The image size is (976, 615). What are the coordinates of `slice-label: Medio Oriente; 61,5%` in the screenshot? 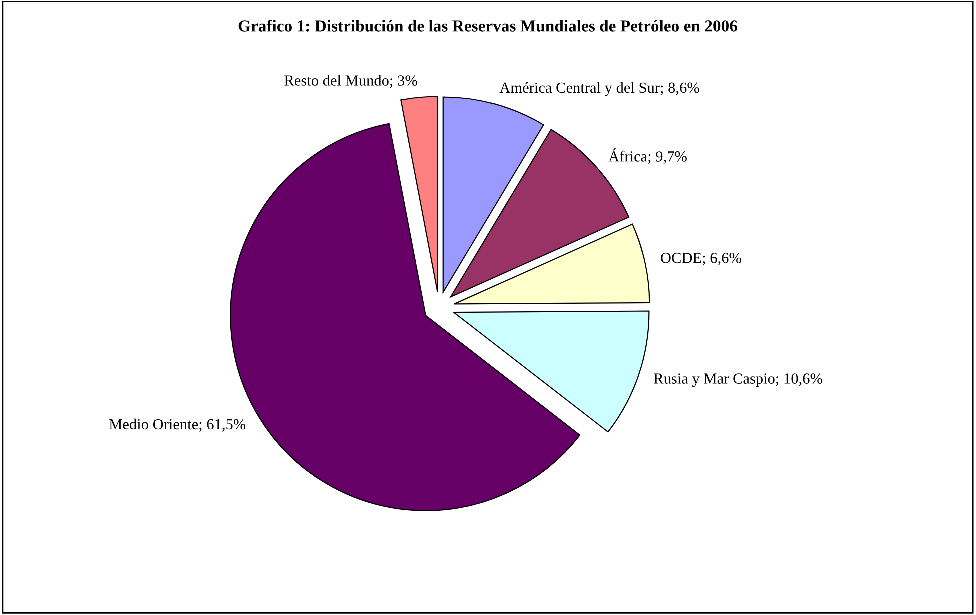 It's located at (178, 425).